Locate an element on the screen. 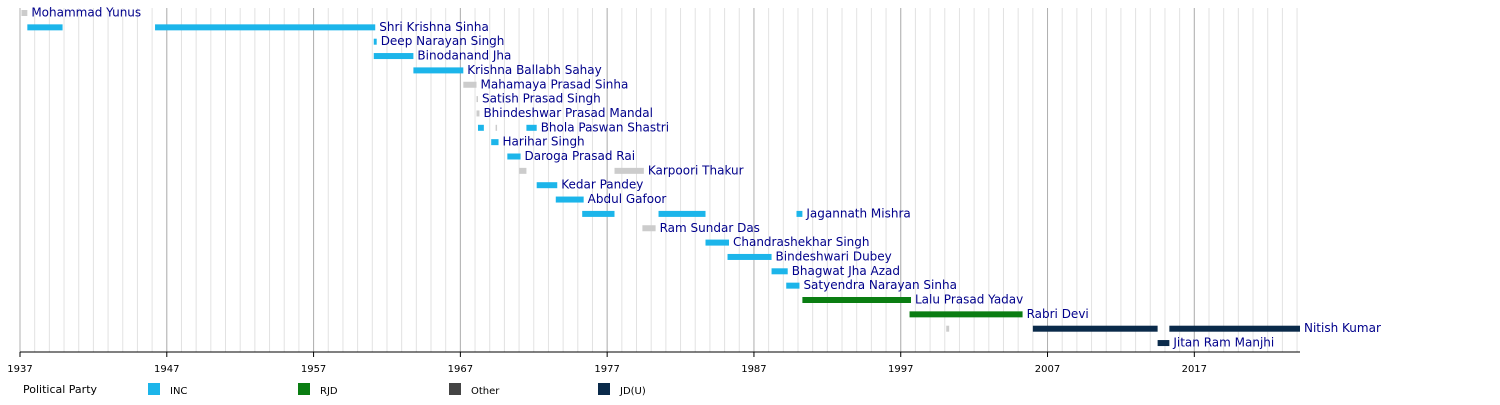 The image size is (1500, 405). minister-name: Ram Sundar Das is located at coordinates (710, 228).